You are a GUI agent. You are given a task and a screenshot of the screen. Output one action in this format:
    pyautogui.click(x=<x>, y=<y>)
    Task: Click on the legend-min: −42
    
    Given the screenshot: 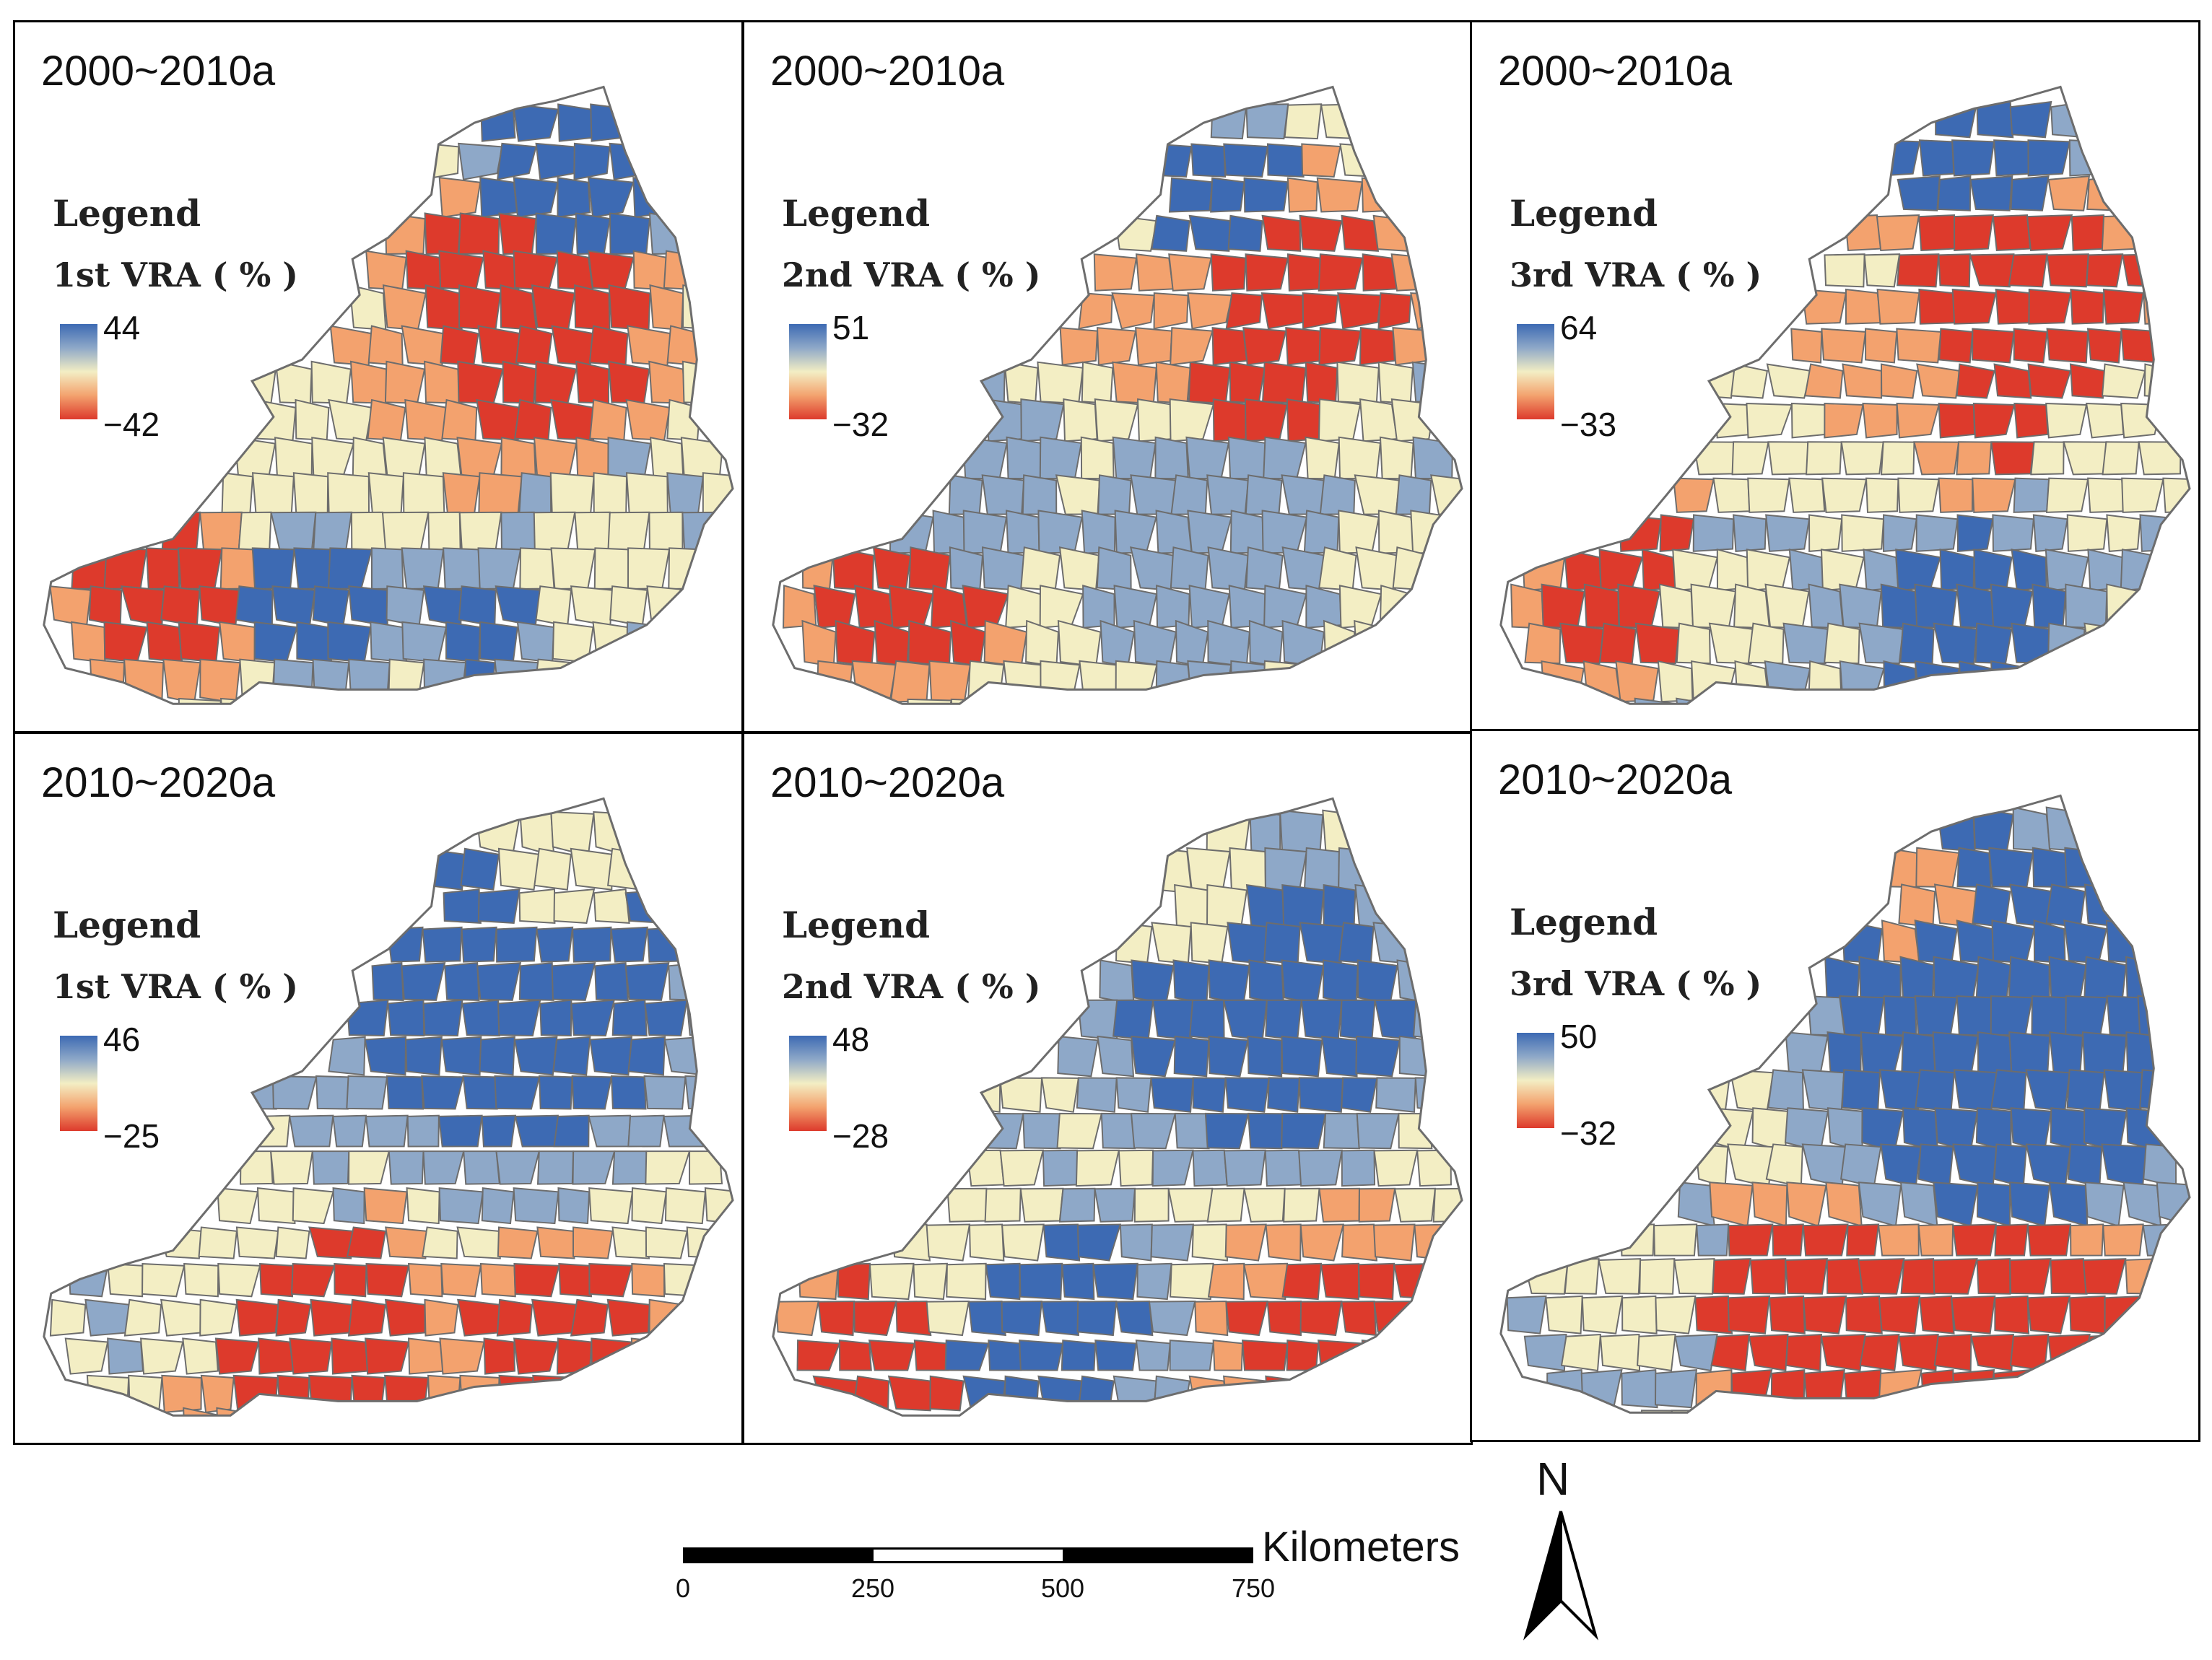 What is the action you would take?
    pyautogui.click(x=131, y=424)
    